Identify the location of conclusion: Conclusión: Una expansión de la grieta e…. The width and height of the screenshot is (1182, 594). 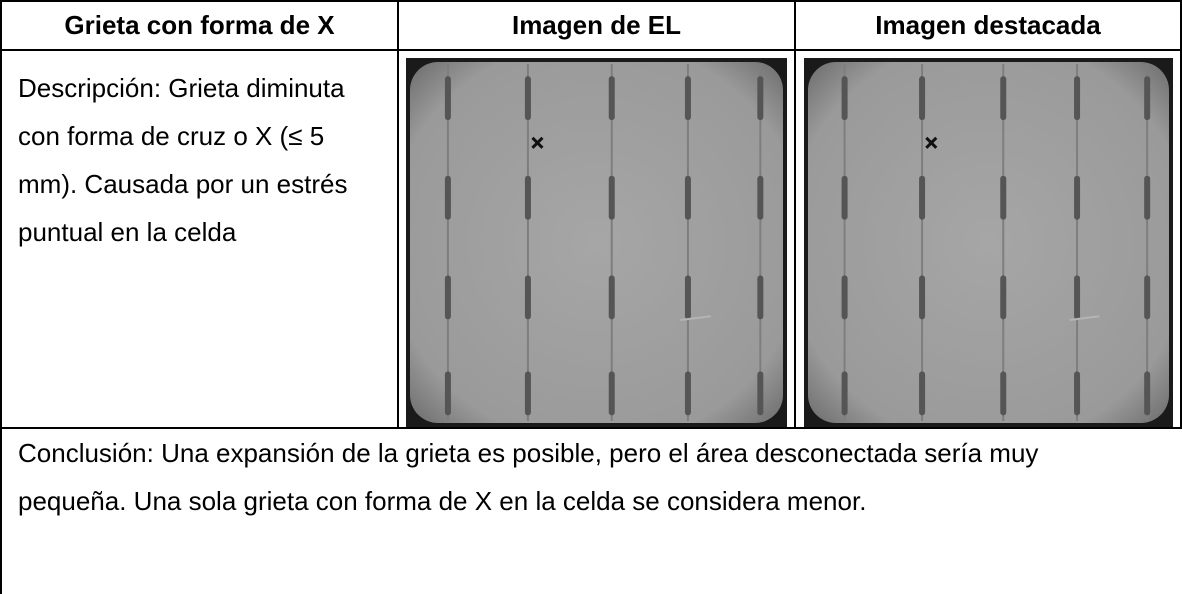
(528, 477).